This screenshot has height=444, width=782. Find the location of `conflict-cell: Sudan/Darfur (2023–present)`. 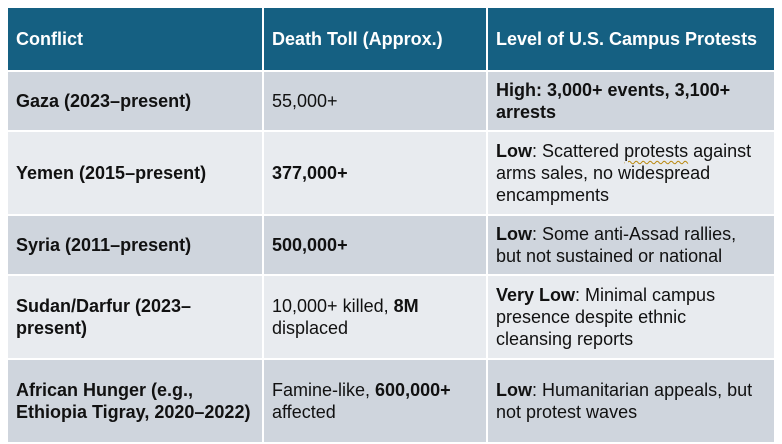

conflict-cell: Sudan/Darfur (2023–present) is located at coordinates (135, 317).